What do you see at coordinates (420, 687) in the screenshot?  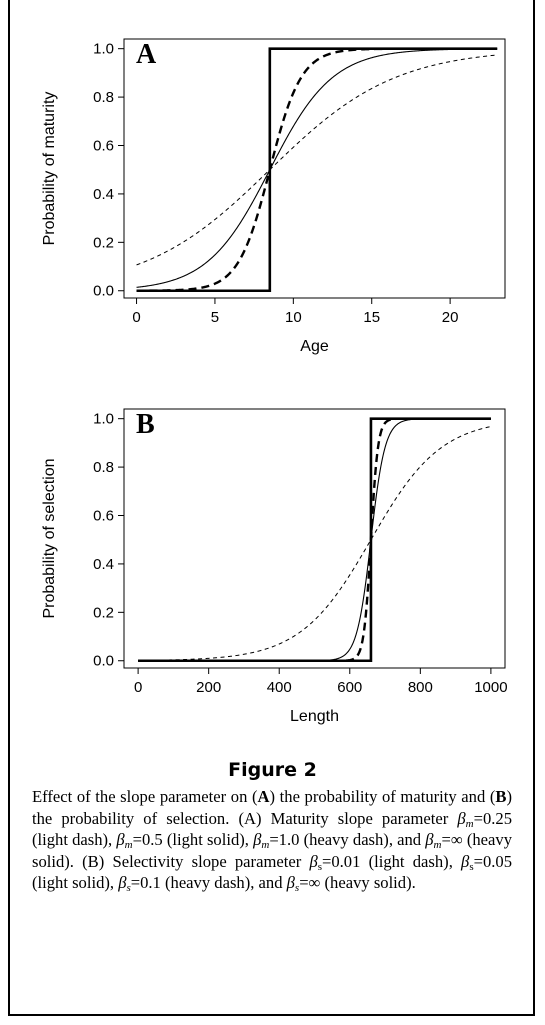 I see `x-tick-label: 800` at bounding box center [420, 687].